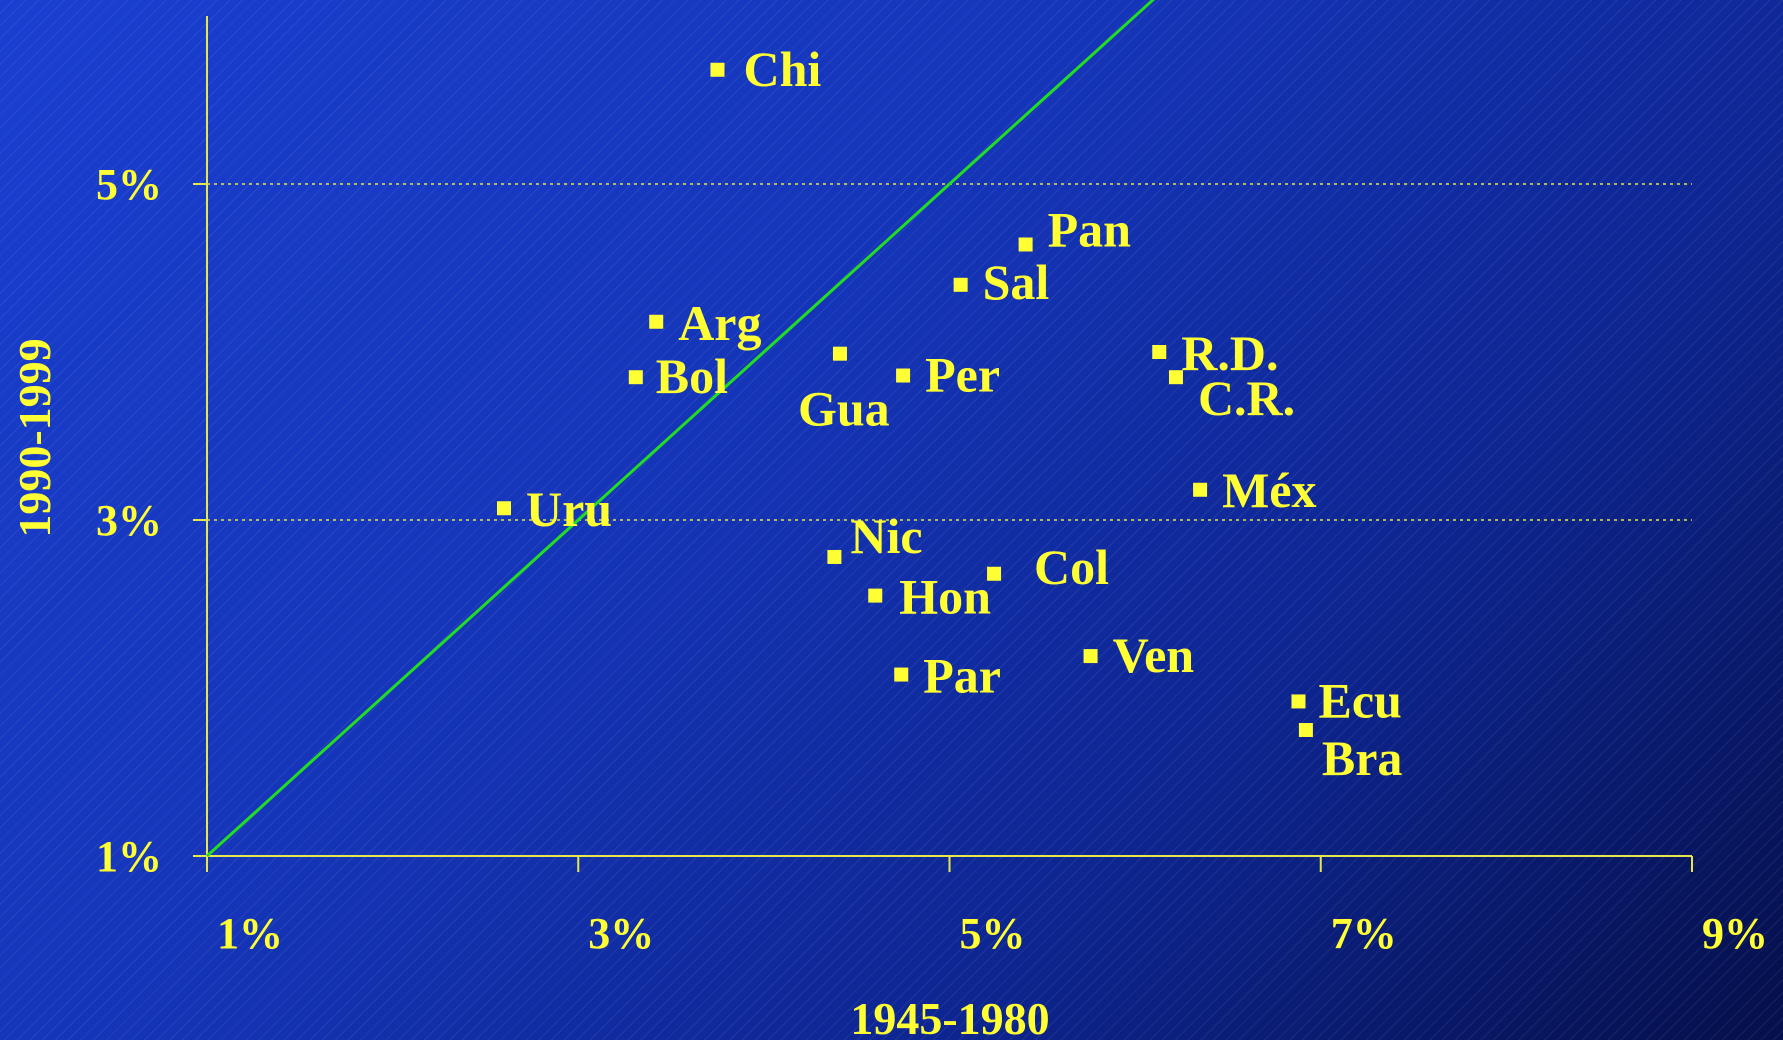  I want to click on data-point-label: Bra, so click(1362, 758).